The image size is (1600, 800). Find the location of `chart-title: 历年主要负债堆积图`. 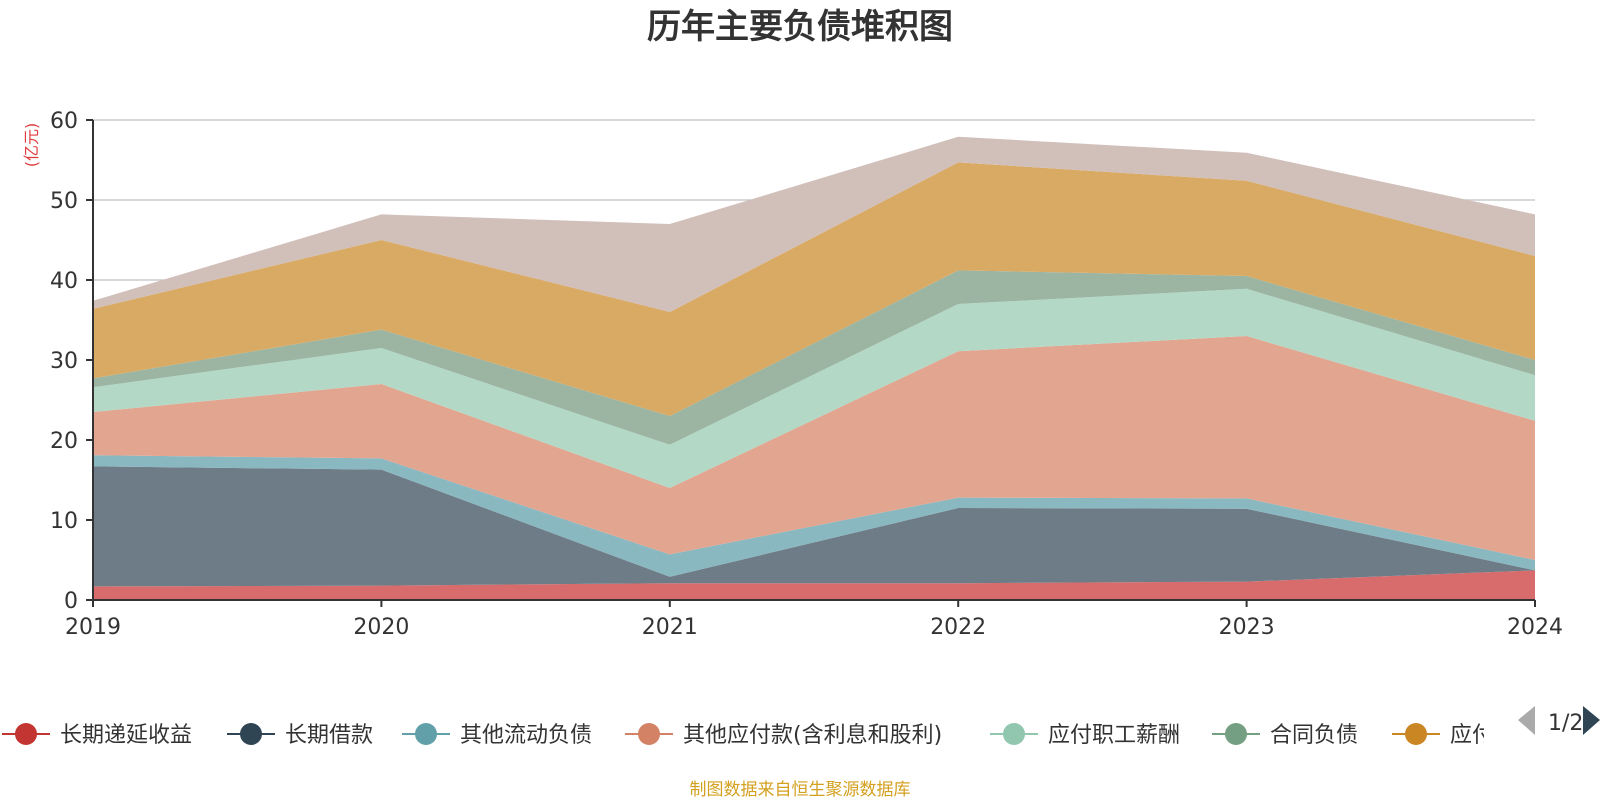

chart-title: 历年主要负债堆积图 is located at coordinates (800, 27).